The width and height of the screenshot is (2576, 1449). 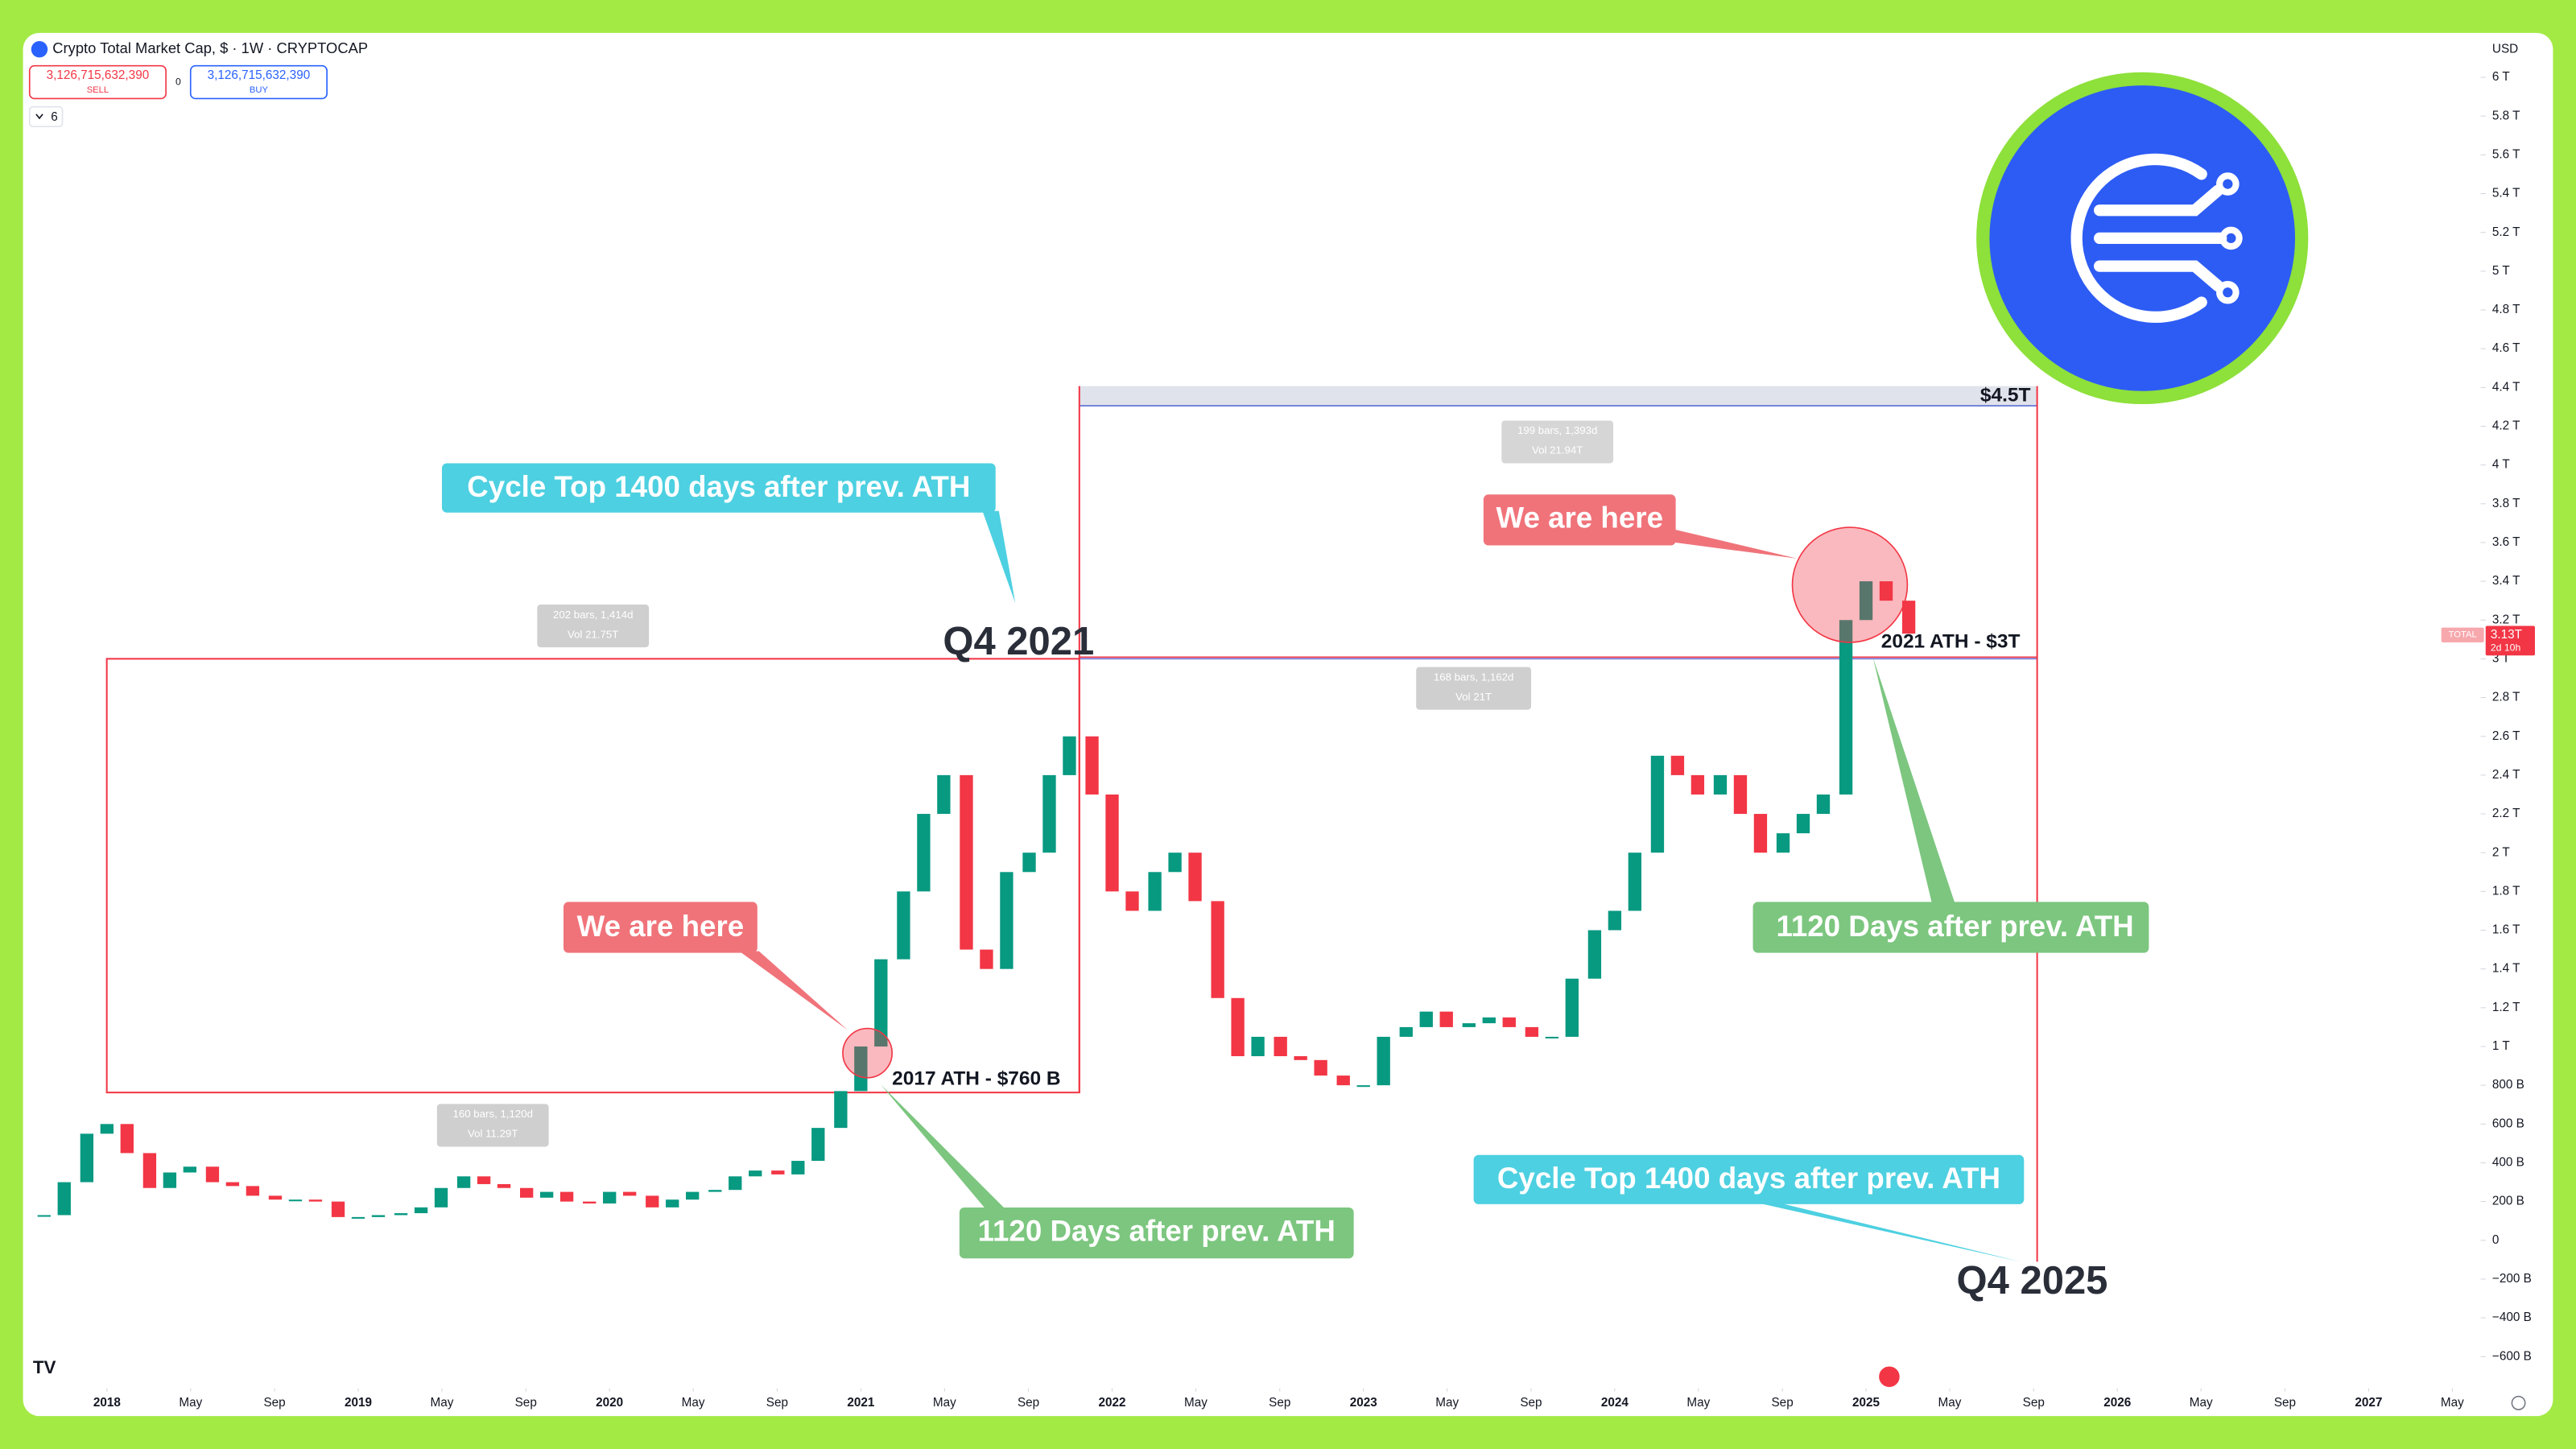 I want to click on price-tag-symbol, so click(x=2462, y=634).